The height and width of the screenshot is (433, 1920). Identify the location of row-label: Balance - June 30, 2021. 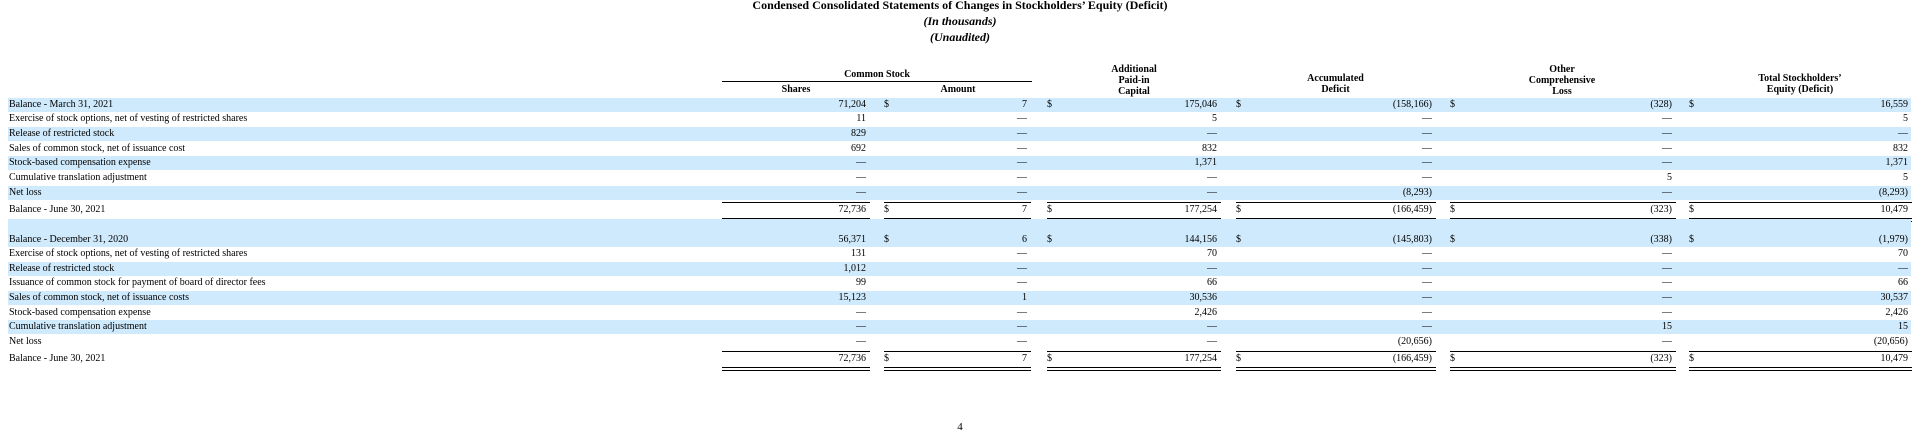
(57, 209).